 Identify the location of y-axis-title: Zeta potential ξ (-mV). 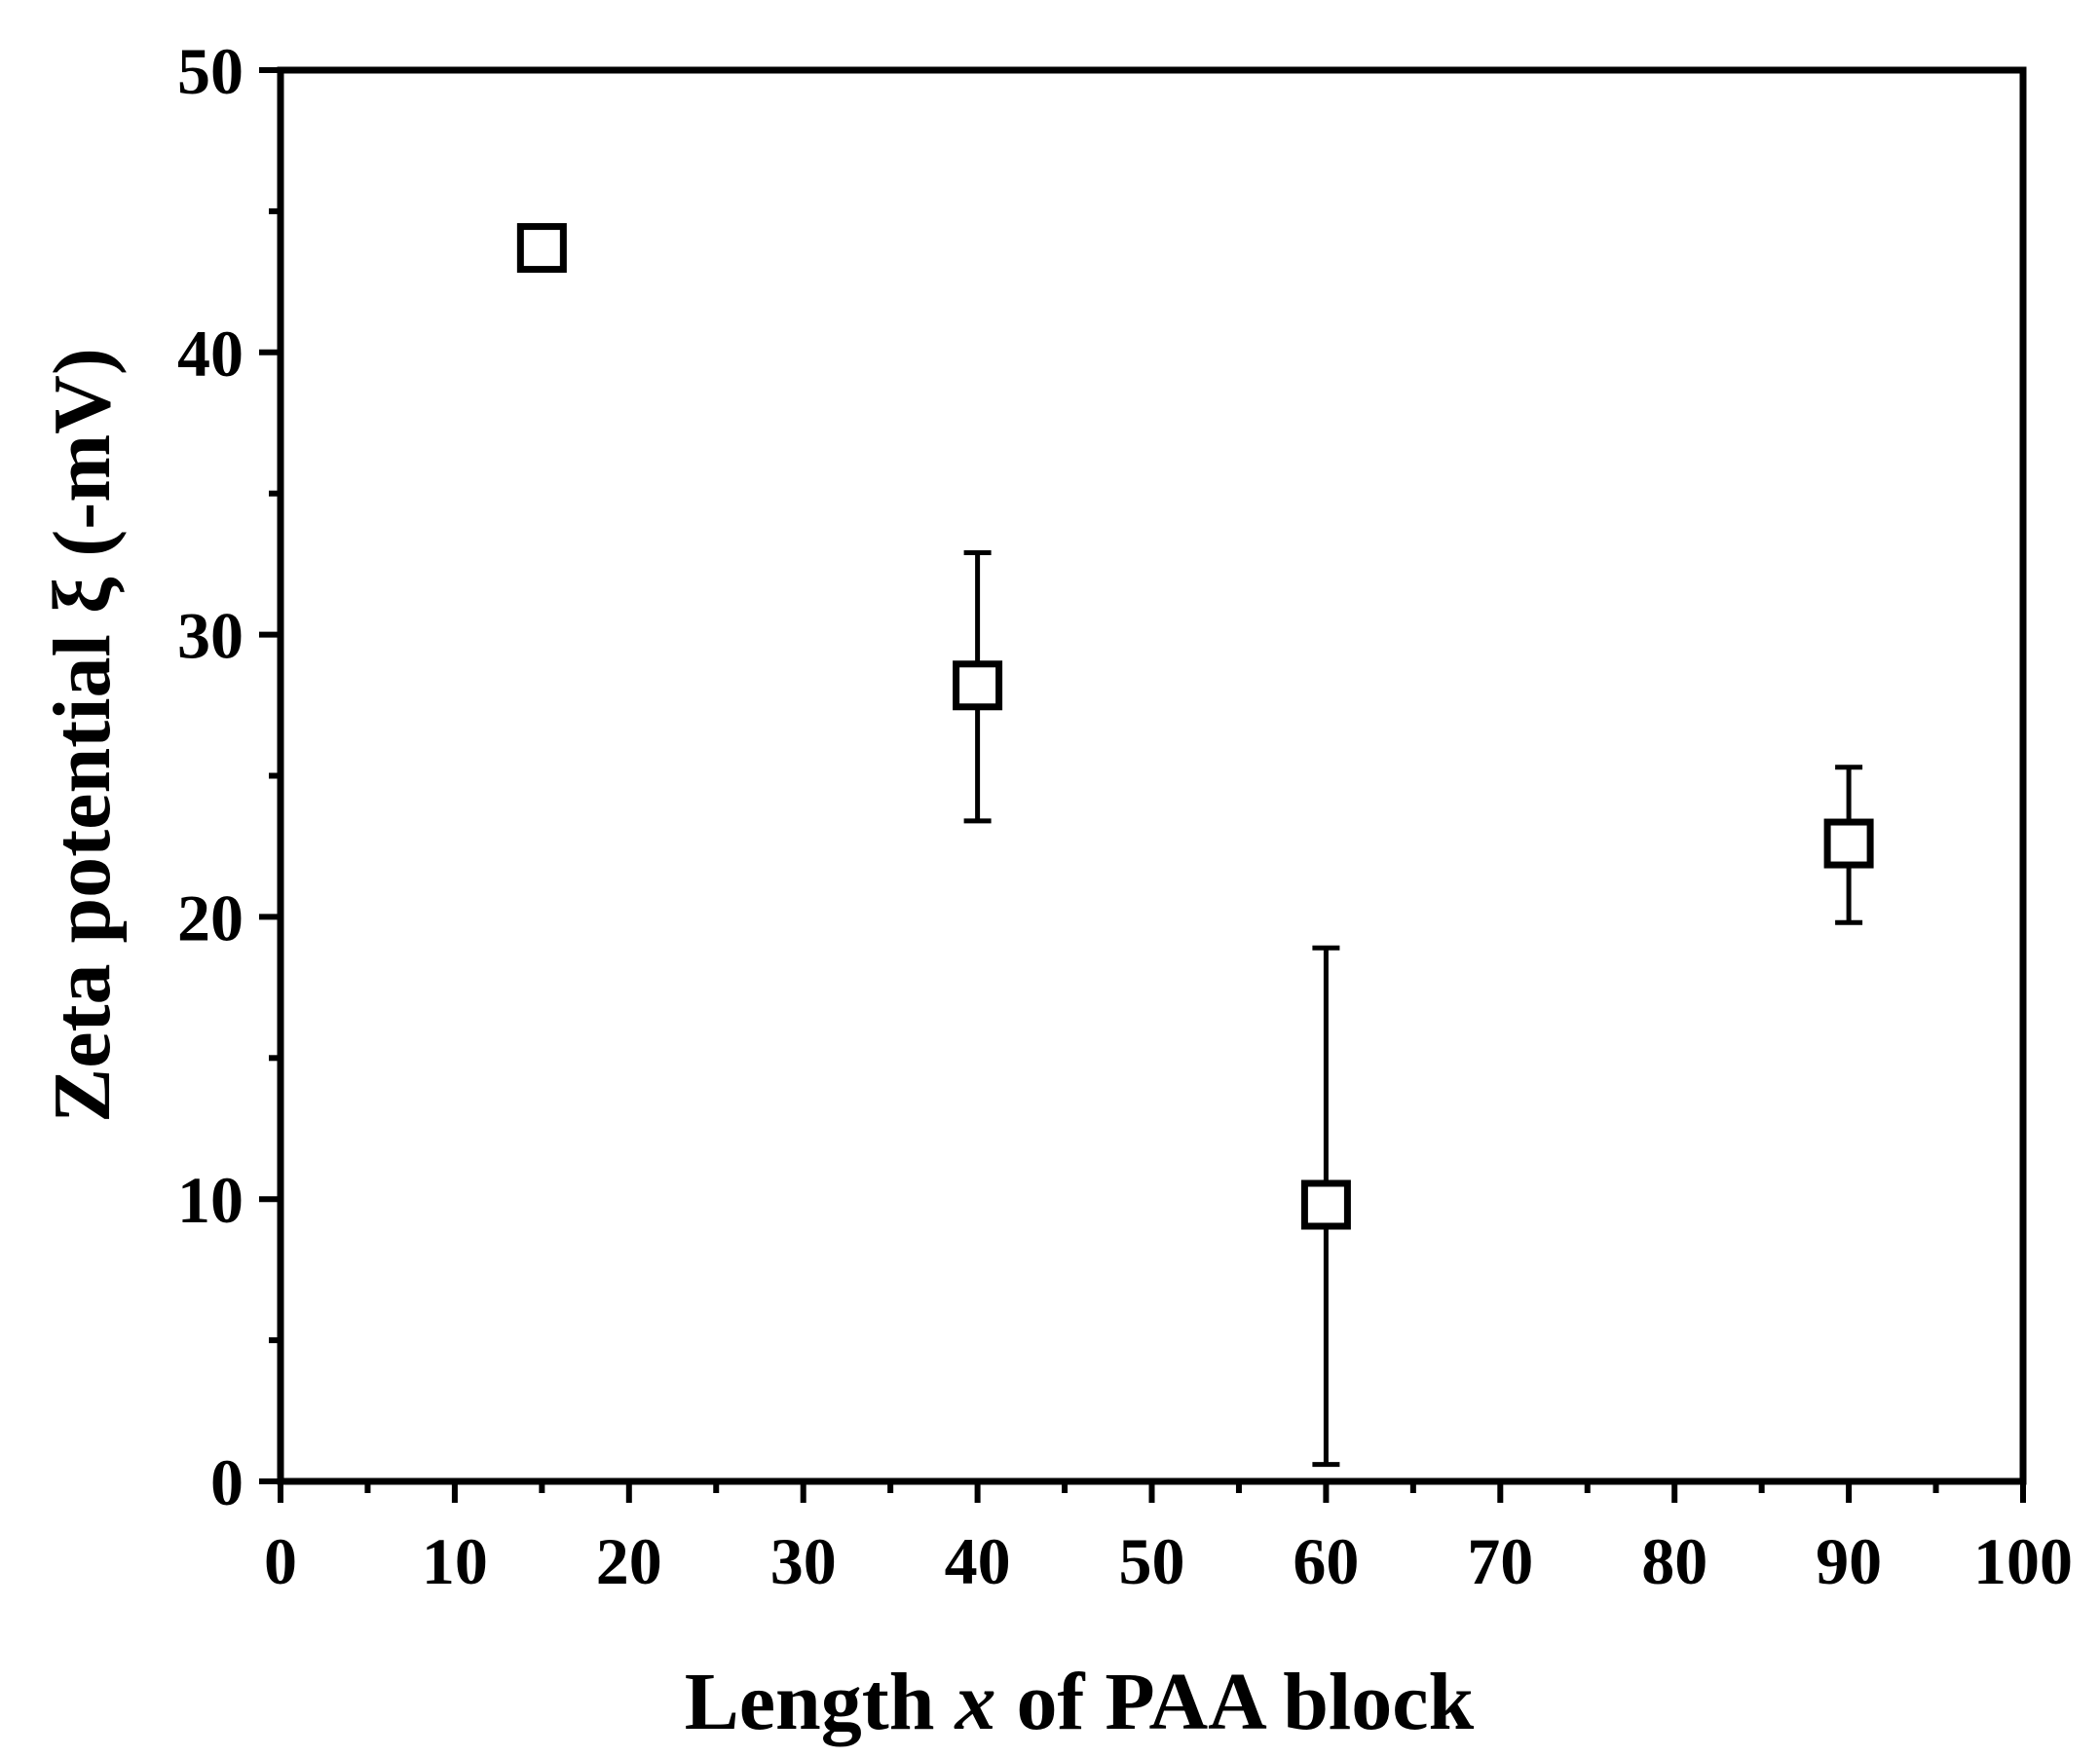
(82, 736).